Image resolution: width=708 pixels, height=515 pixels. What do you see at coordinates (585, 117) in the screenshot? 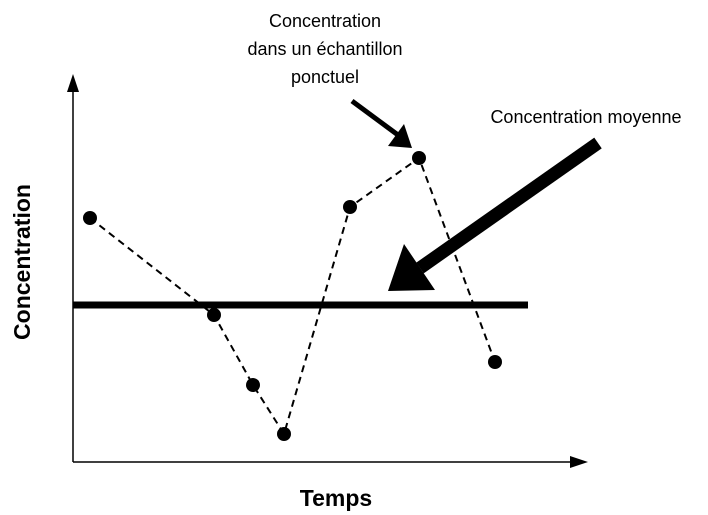
I see `mean-annotation: Concentration moyenne` at bounding box center [585, 117].